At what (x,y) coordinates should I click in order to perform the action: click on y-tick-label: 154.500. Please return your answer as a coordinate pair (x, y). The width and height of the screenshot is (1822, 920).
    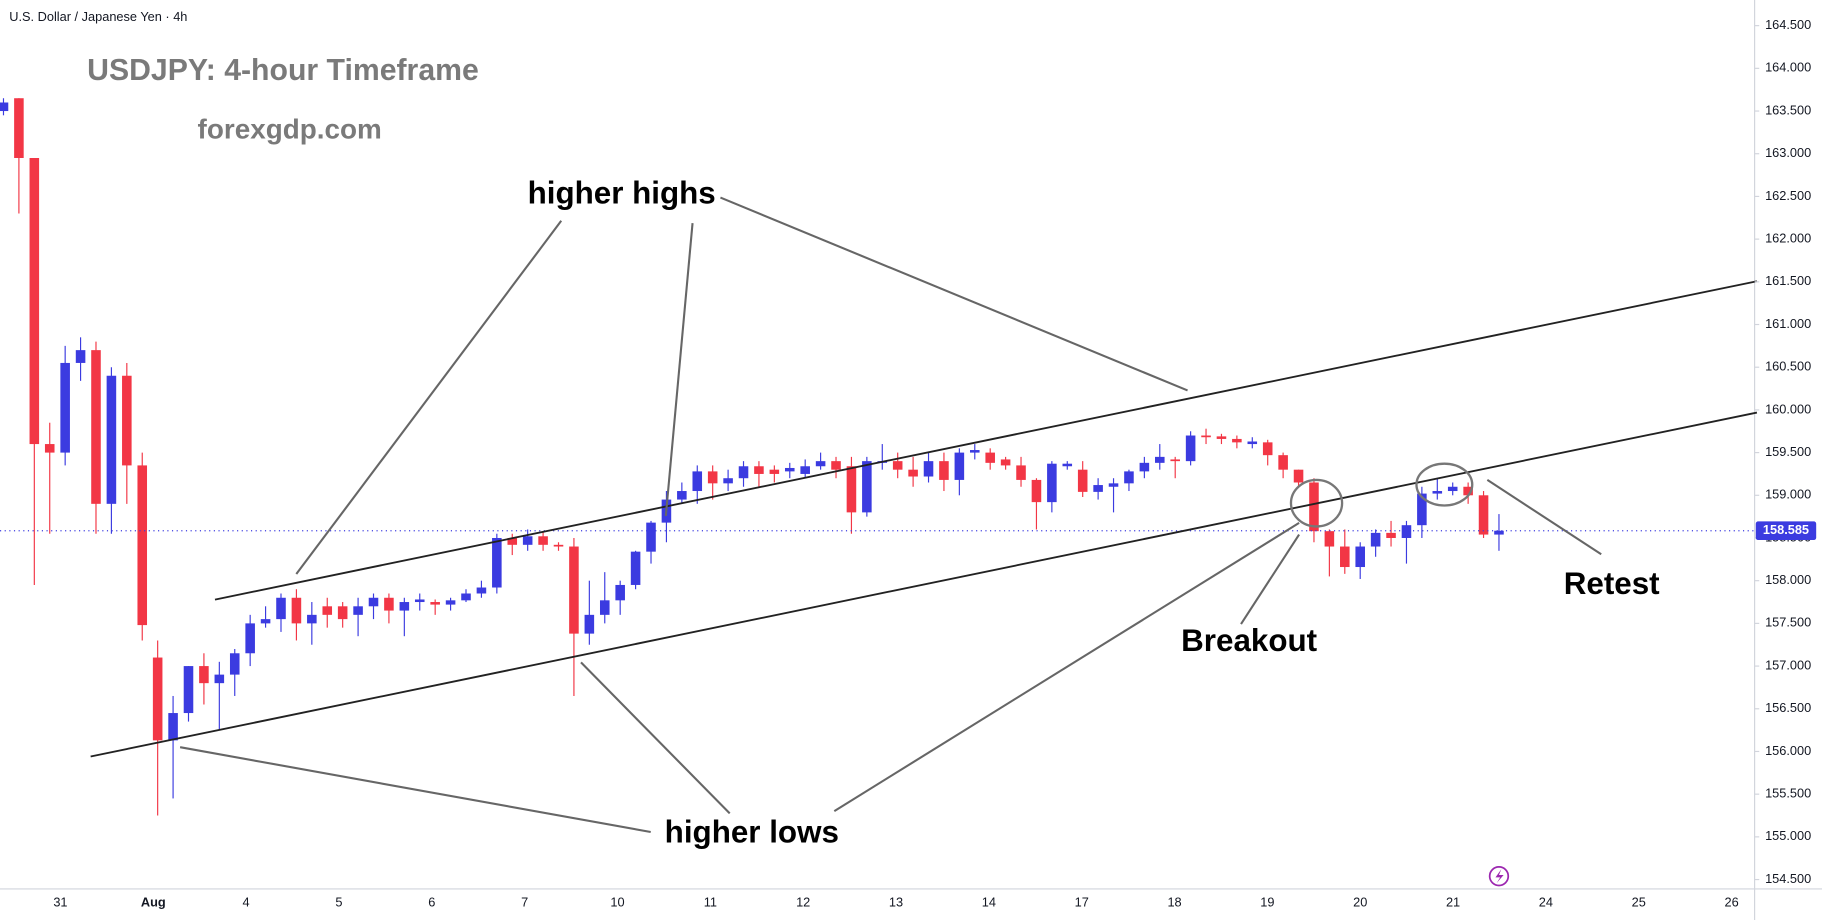
    Looking at the image, I should click on (1788, 878).